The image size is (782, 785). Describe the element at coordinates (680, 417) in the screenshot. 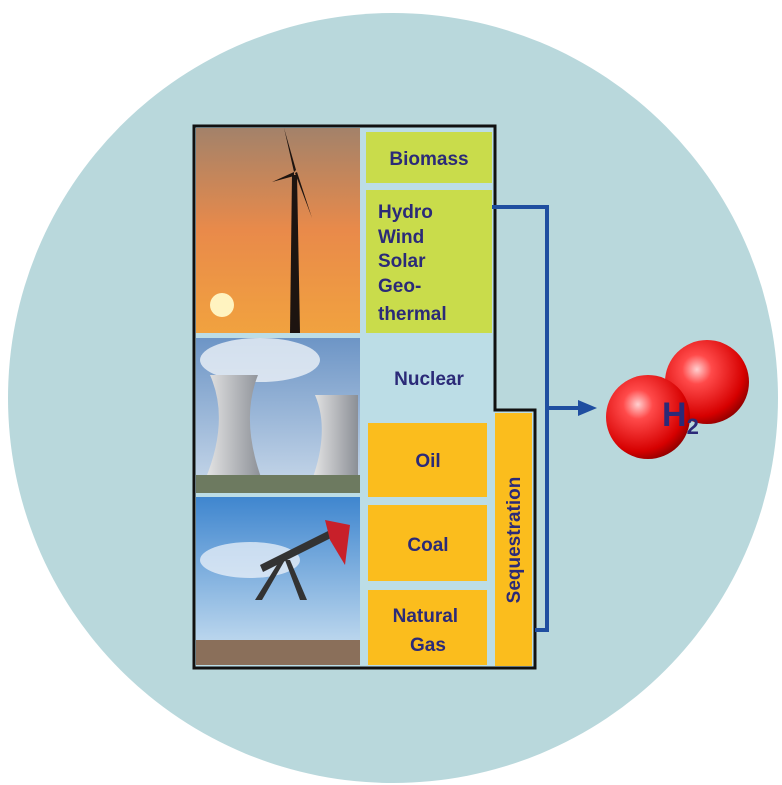

I see `h2-label: H2` at that location.